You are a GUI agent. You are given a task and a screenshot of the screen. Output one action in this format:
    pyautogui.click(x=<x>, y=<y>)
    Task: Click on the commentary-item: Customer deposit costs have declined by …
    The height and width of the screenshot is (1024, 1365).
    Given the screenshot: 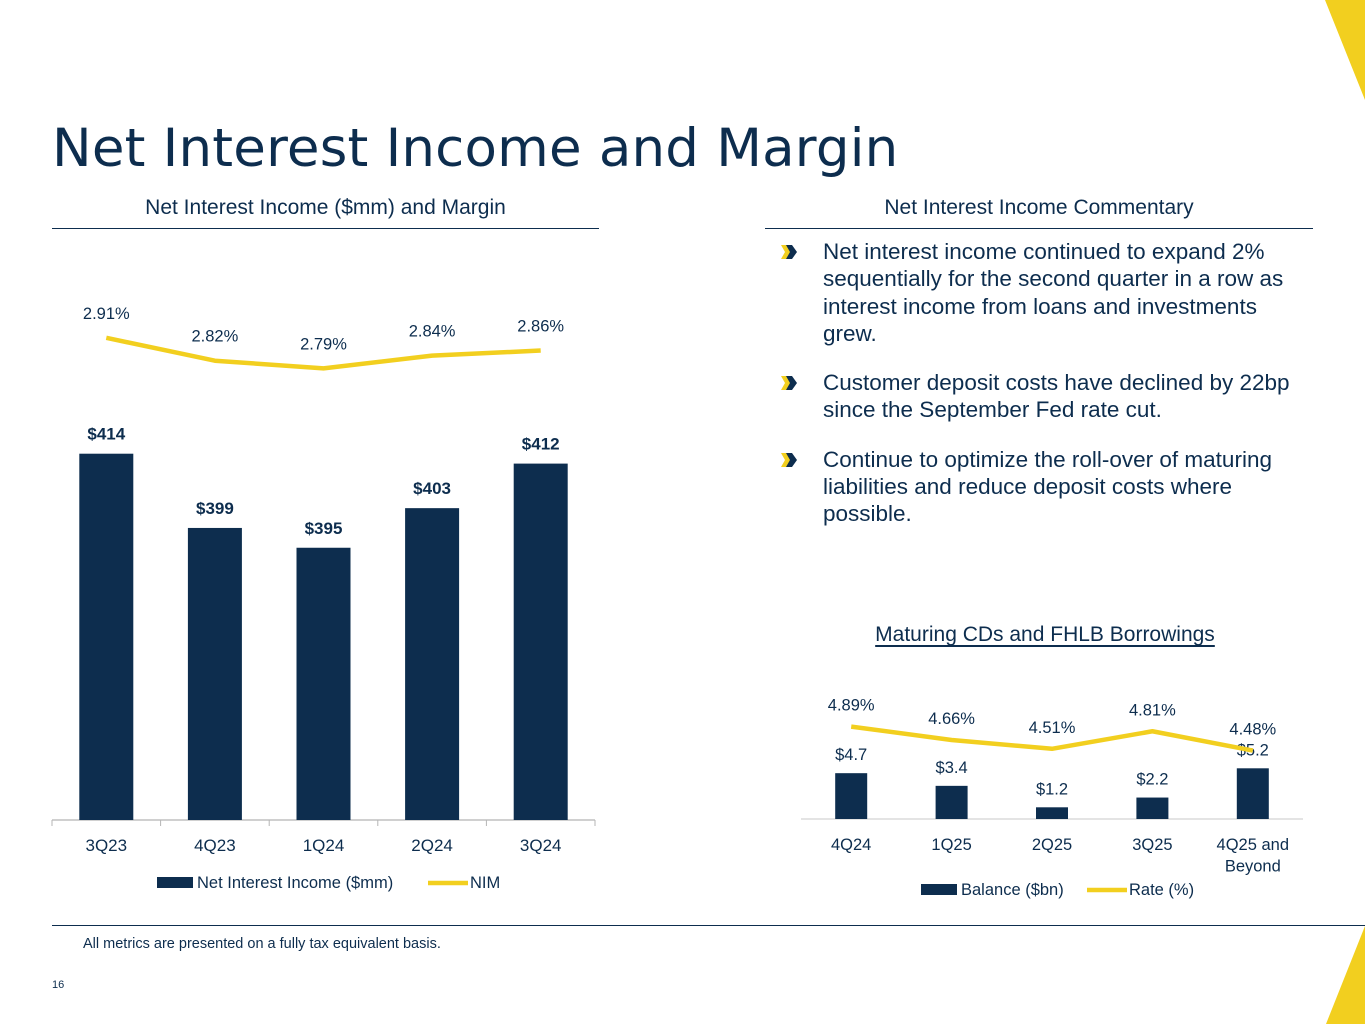 What is the action you would take?
    pyautogui.click(x=1043, y=396)
    